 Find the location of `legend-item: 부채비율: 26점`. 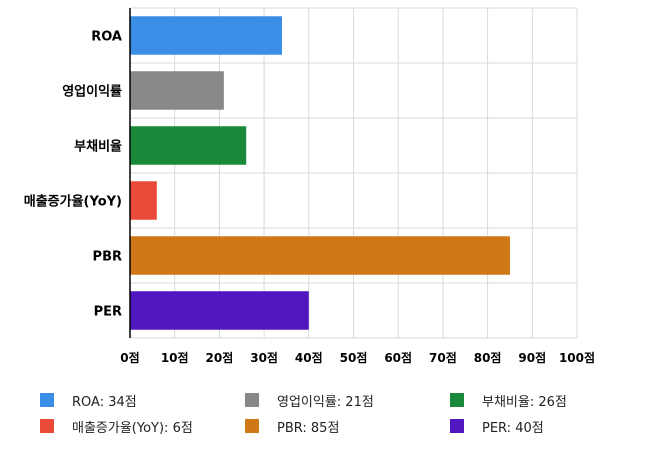

legend-item: 부채비율: 26점 is located at coordinates (508, 400).